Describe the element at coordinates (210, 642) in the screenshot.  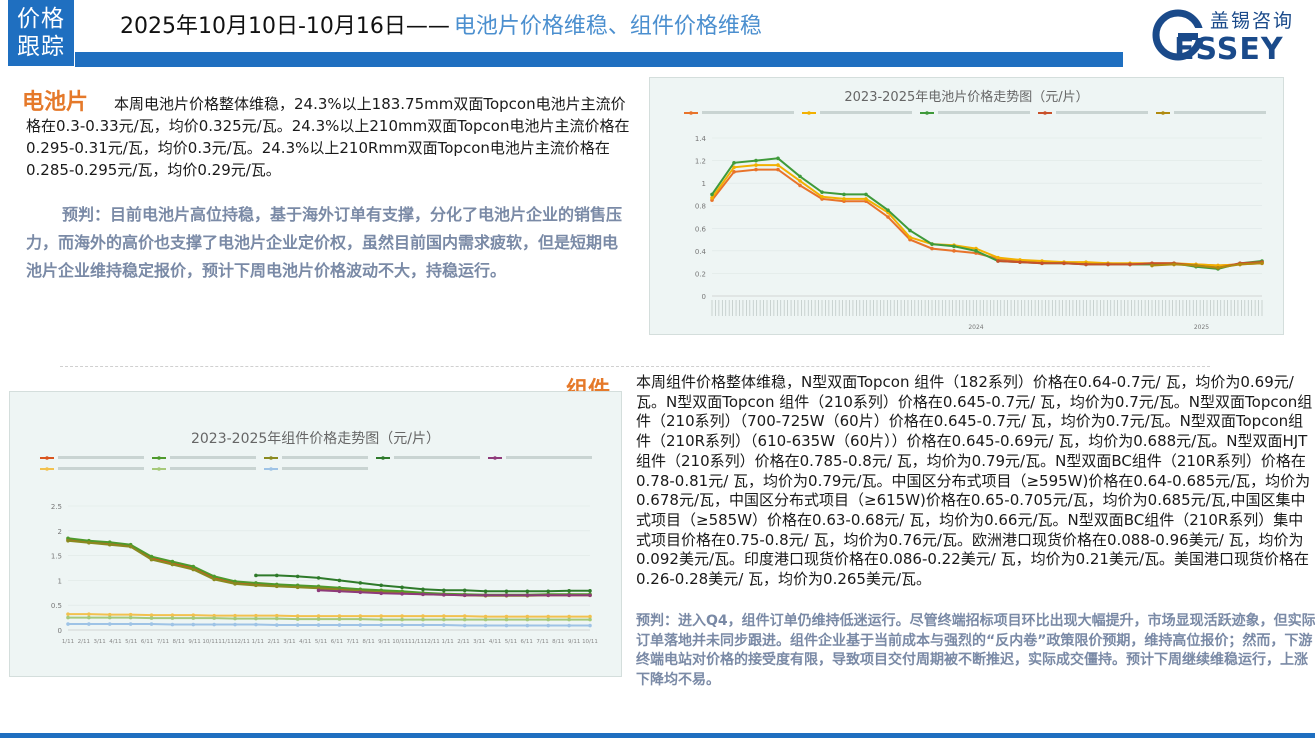
I see `x-tick-label: 10/11` at that location.